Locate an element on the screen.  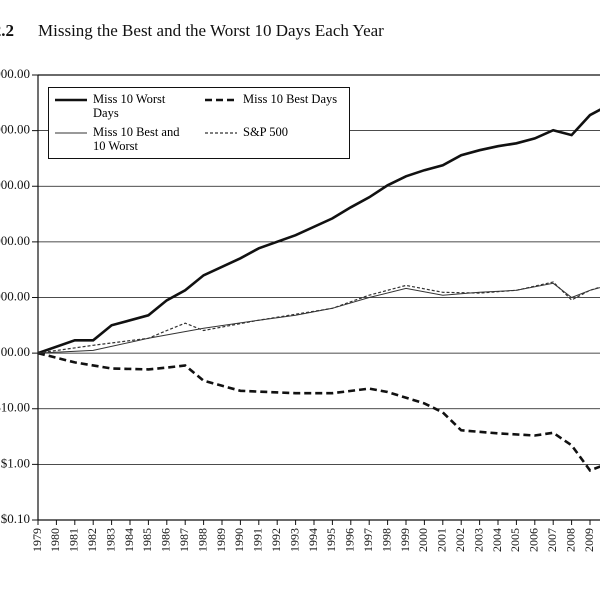
x-tick-label: 2009 is located at coordinates (589, 540).